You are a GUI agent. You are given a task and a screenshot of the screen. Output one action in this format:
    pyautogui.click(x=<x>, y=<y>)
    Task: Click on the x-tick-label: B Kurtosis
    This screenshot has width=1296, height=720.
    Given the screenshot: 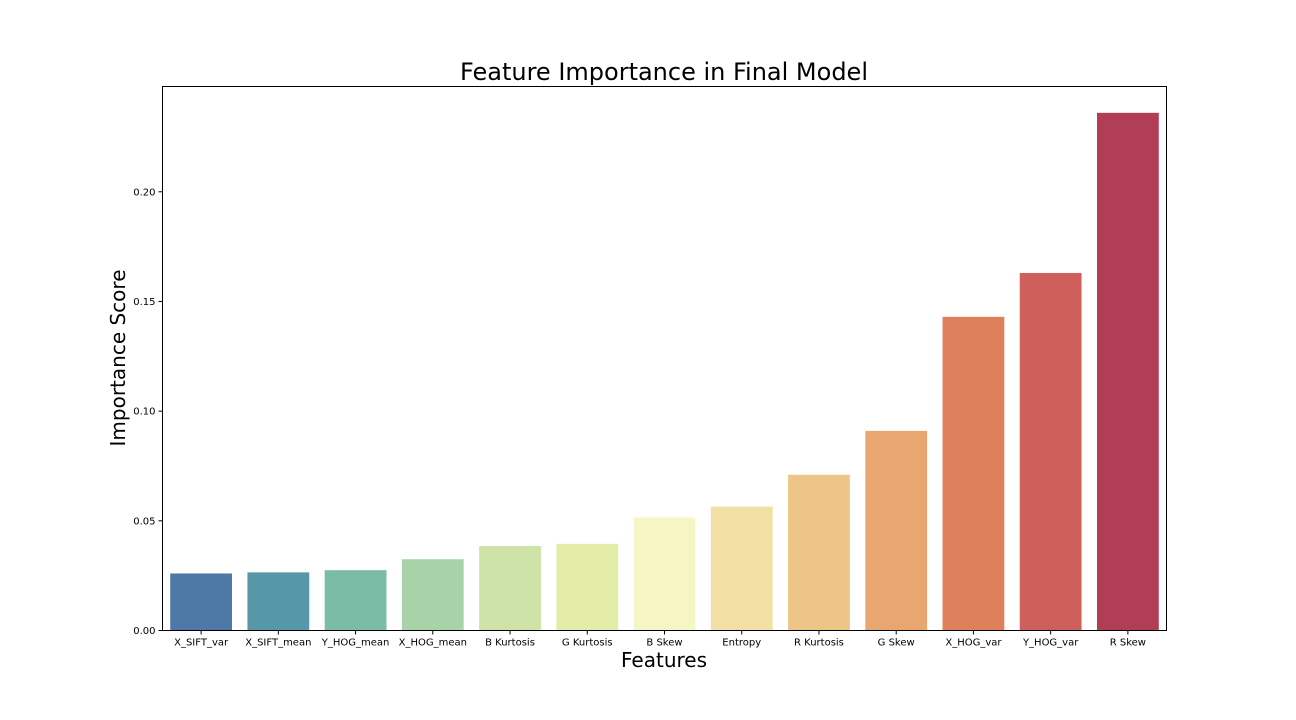 What is the action you would take?
    pyautogui.click(x=510, y=643)
    